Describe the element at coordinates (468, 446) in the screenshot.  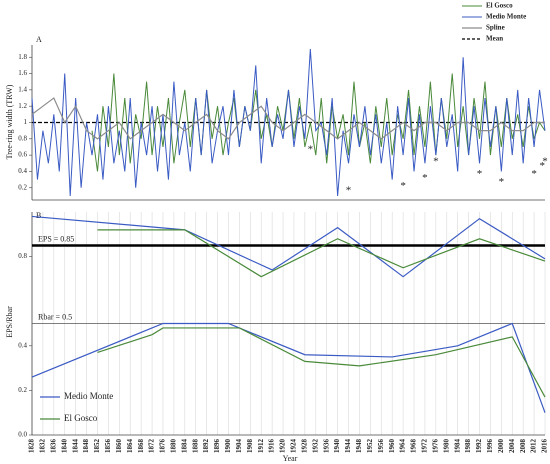
I see `x-tick-label: 1988` at that location.